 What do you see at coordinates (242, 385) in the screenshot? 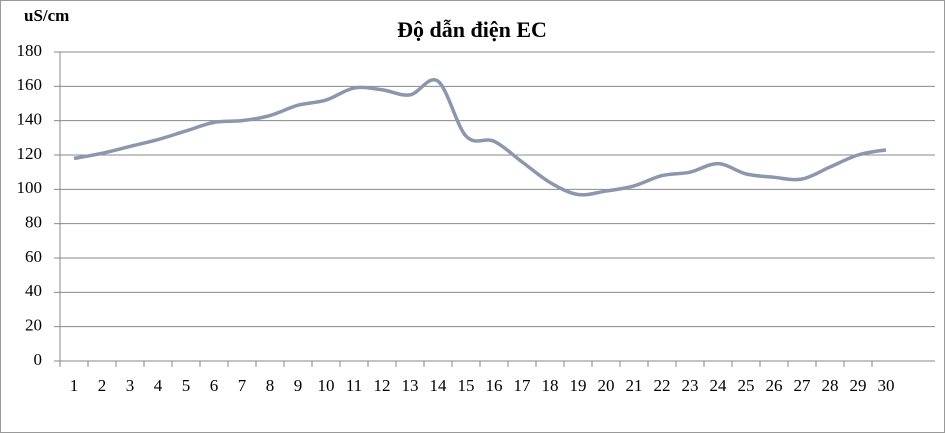
I see `x-tick-label: 7` at bounding box center [242, 385].